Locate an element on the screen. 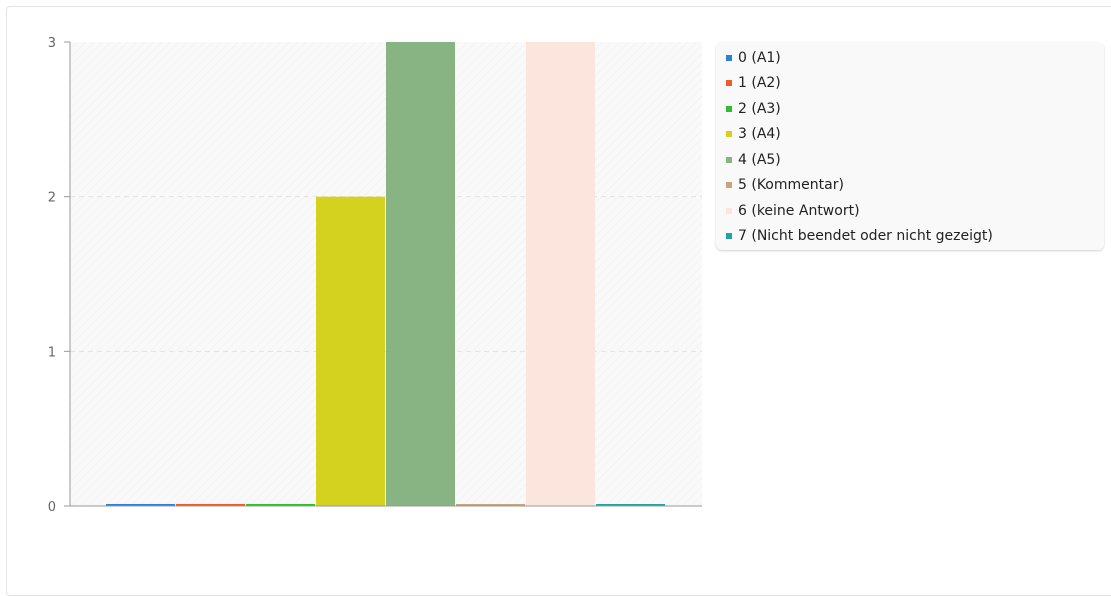  legend-item: 4 (A5) is located at coordinates (915, 160).